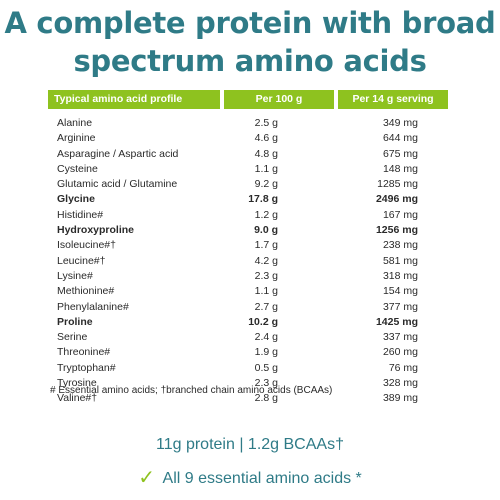 This screenshot has height=500, width=500. I want to click on table-row: Leucine#† 4.2 g 581 mg, so click(250, 261).